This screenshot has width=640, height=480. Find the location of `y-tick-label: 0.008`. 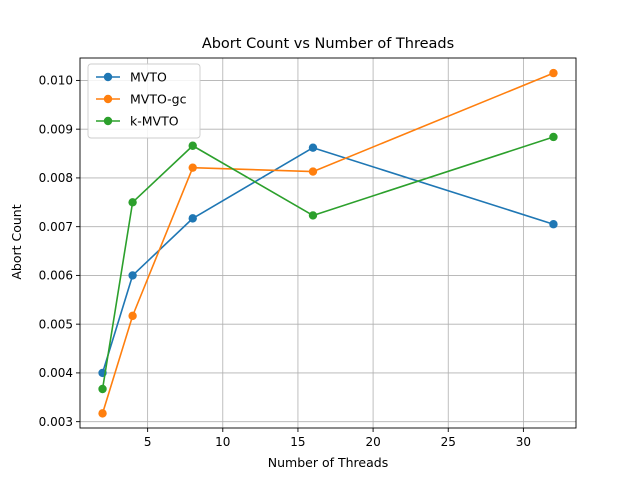

y-tick-label: 0.008 is located at coordinates (56, 178).